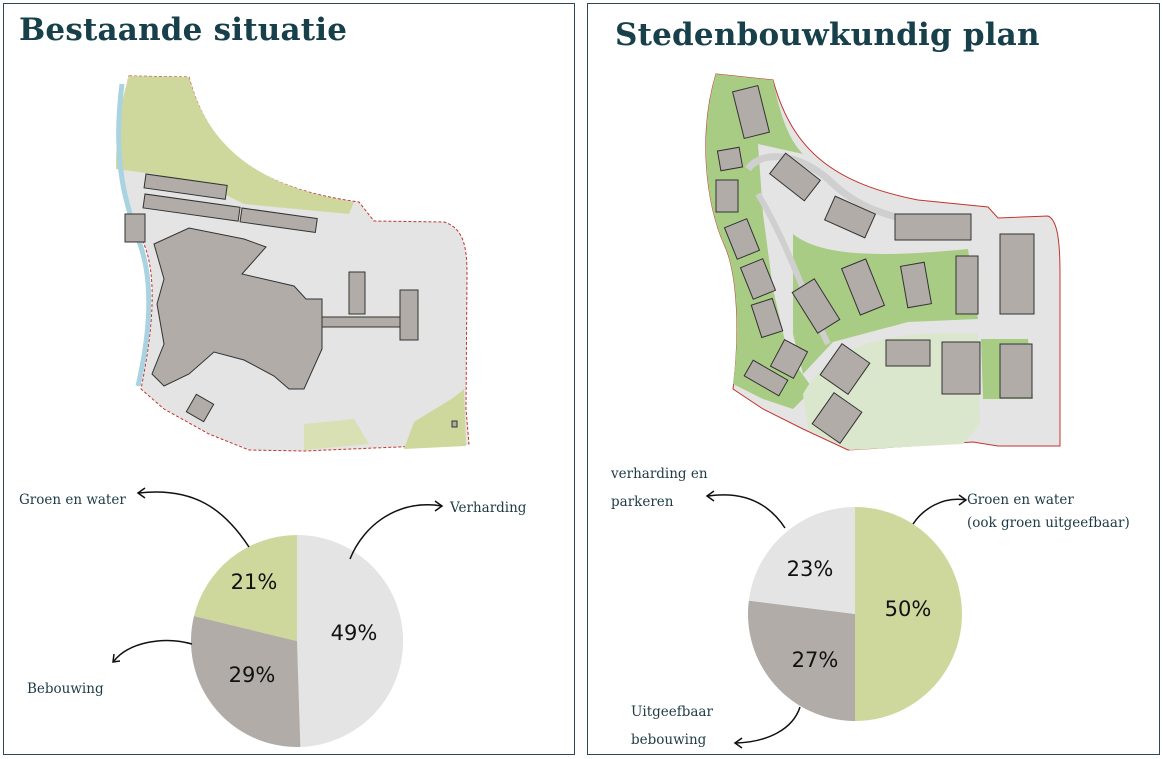 Image resolution: width=1162 pixels, height=759 pixels. I want to click on building-south-small, so click(200, 408).